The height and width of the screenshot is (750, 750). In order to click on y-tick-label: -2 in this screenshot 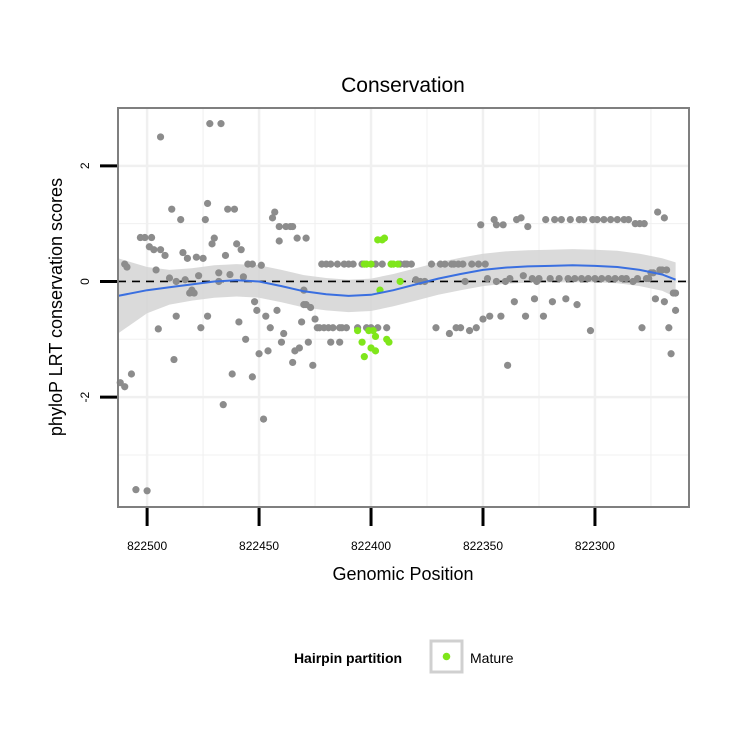, I will do `click(85, 396)`.